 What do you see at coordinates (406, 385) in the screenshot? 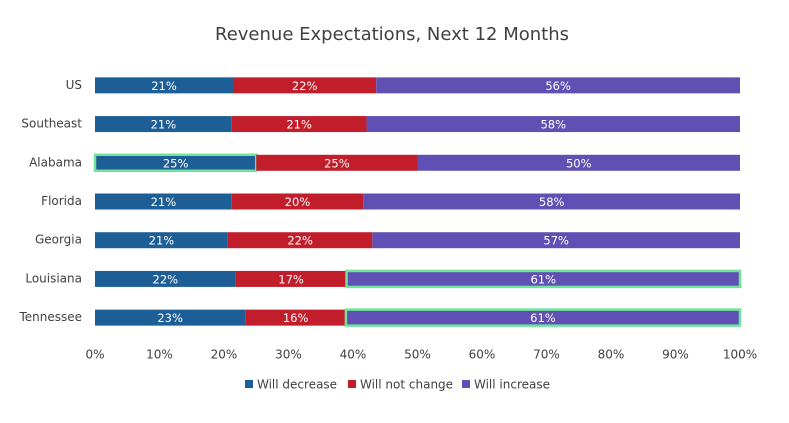
I see `legend-label: Will not change` at bounding box center [406, 385].